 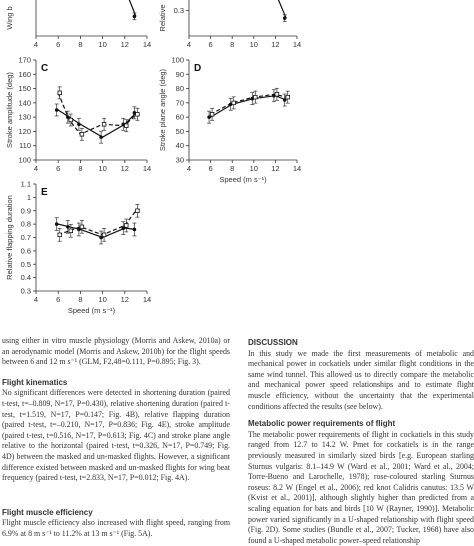 I want to click on y-tick-label: 40, so click(x=180, y=145).